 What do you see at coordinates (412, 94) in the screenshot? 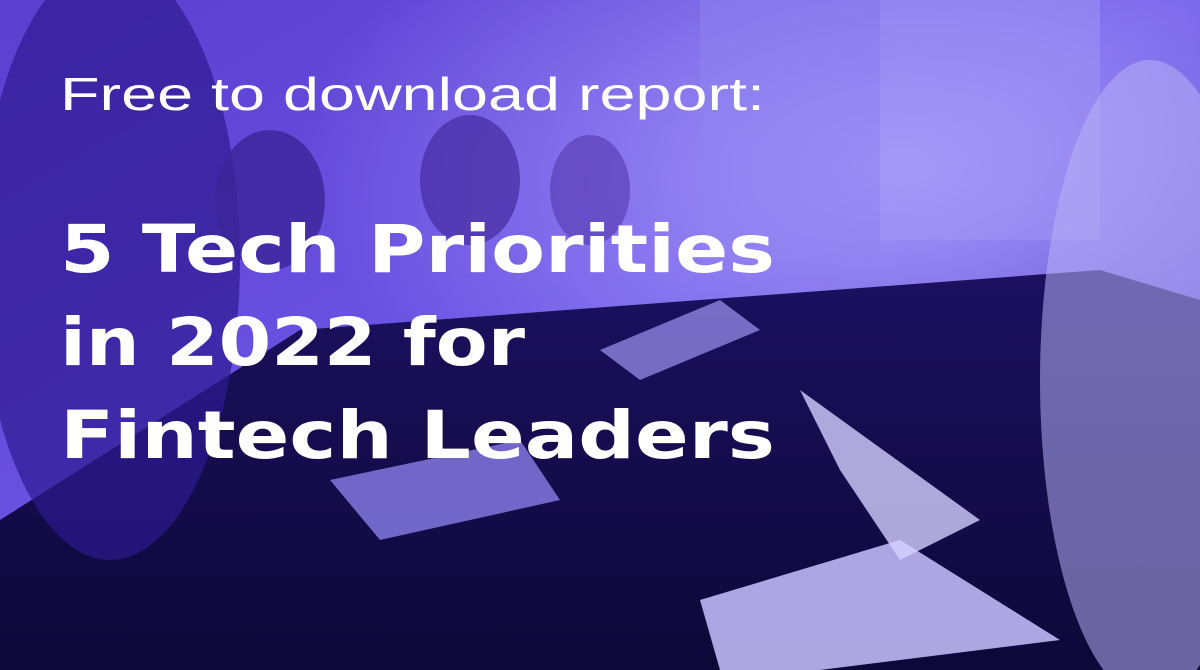
I see `subtitle: Free to download report:` at bounding box center [412, 94].